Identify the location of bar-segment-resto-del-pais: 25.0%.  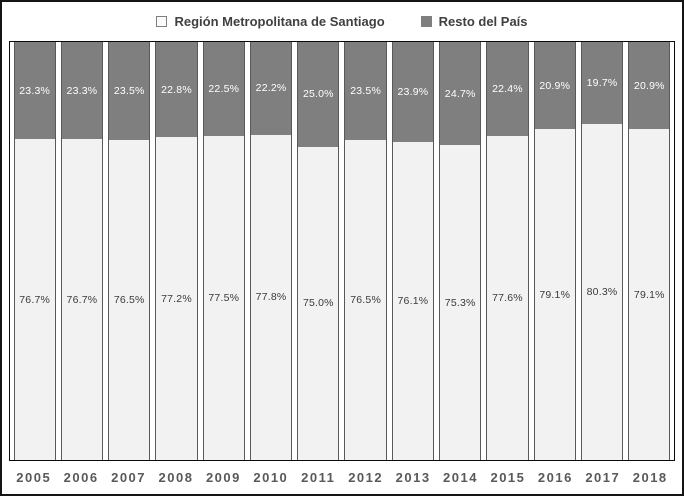
(318, 94).